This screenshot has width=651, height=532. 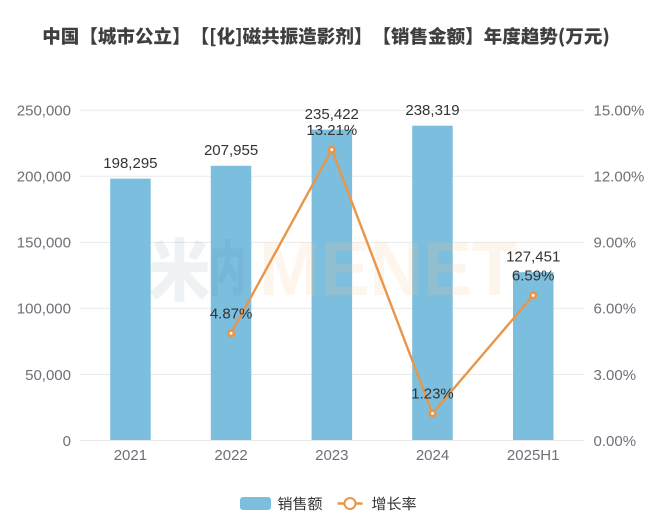 What do you see at coordinates (130, 455) in the screenshot?
I see `svg-text: 2021` at bounding box center [130, 455].